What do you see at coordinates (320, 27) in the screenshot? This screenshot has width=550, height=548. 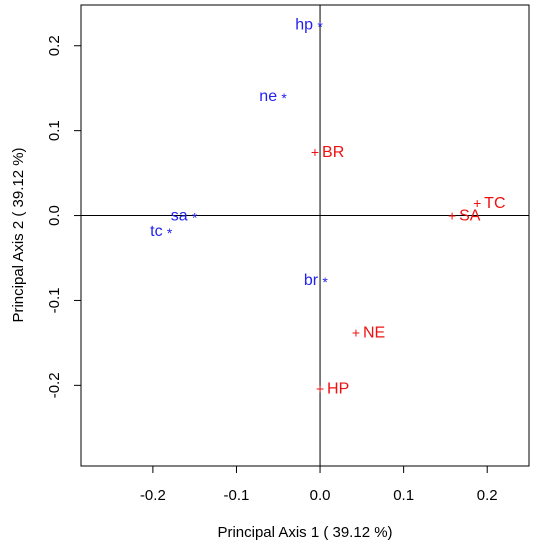 I see `point-marker-hp-row: *` at bounding box center [320, 27].